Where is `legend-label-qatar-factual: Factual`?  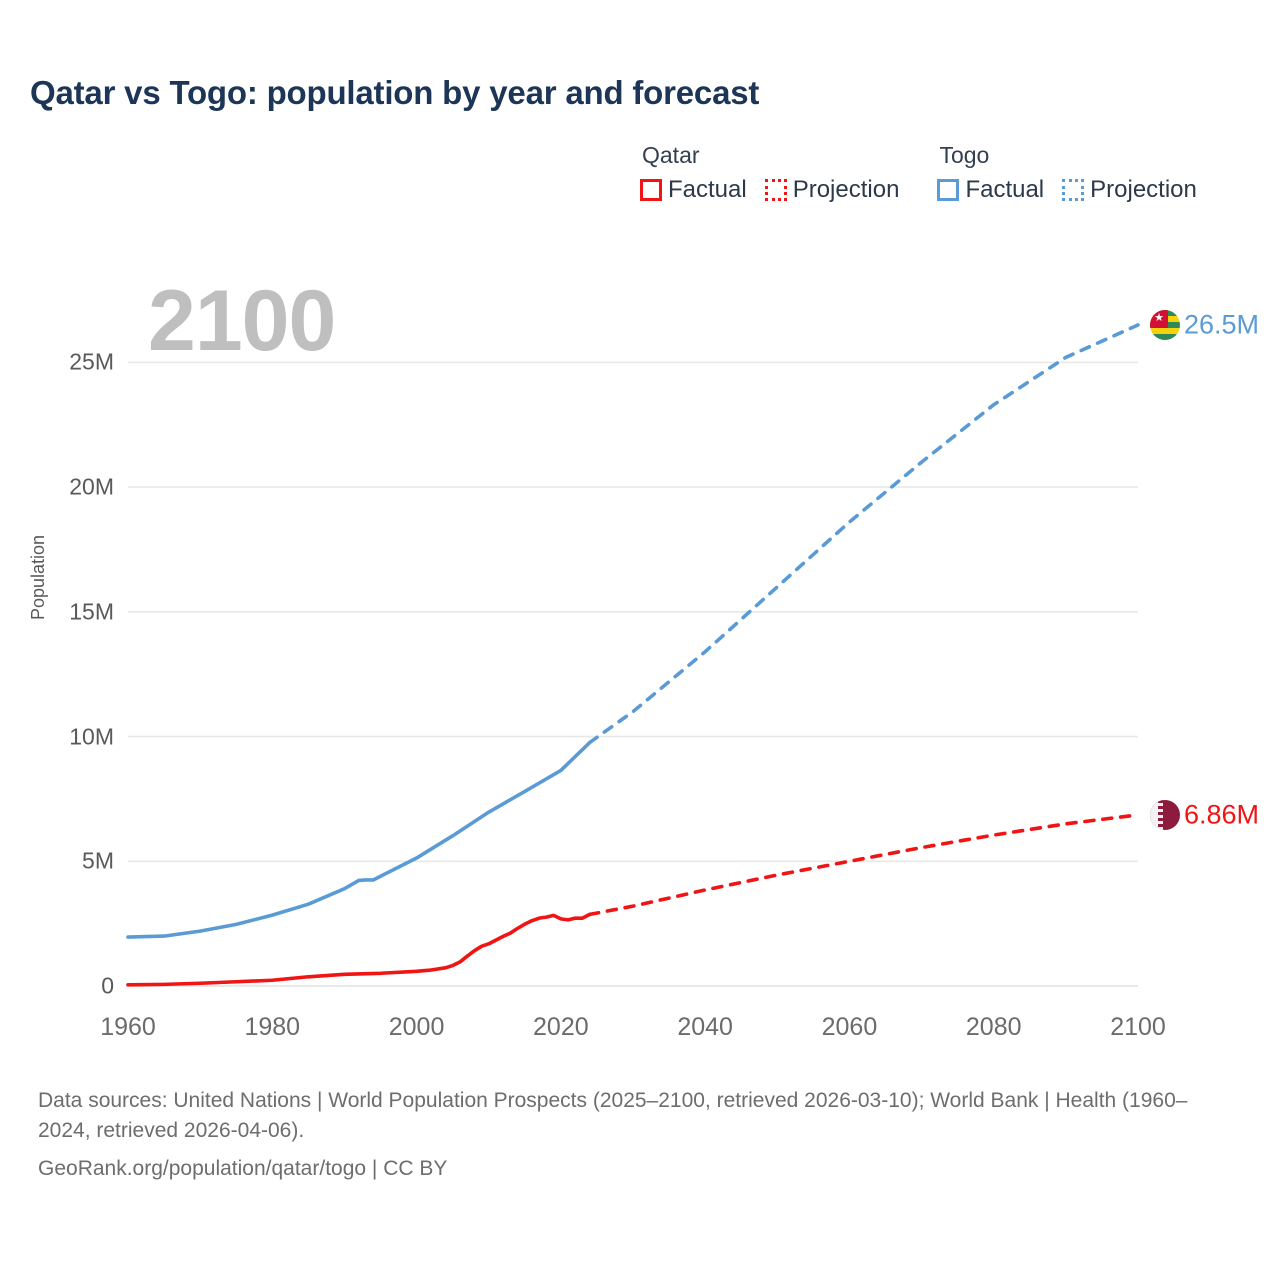 legend-label-qatar-factual: Factual is located at coordinates (707, 189).